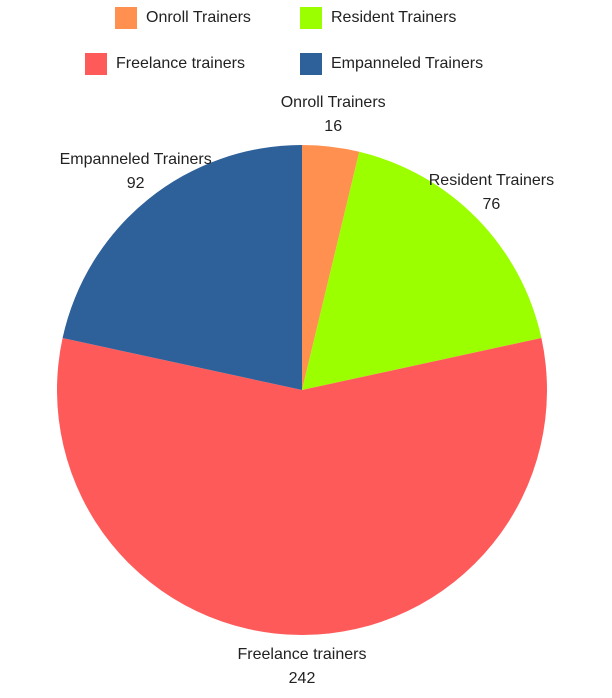 The width and height of the screenshot is (612, 698). Describe the element at coordinates (136, 159) in the screenshot. I see `slice-label: Empanneled Trainers` at that location.